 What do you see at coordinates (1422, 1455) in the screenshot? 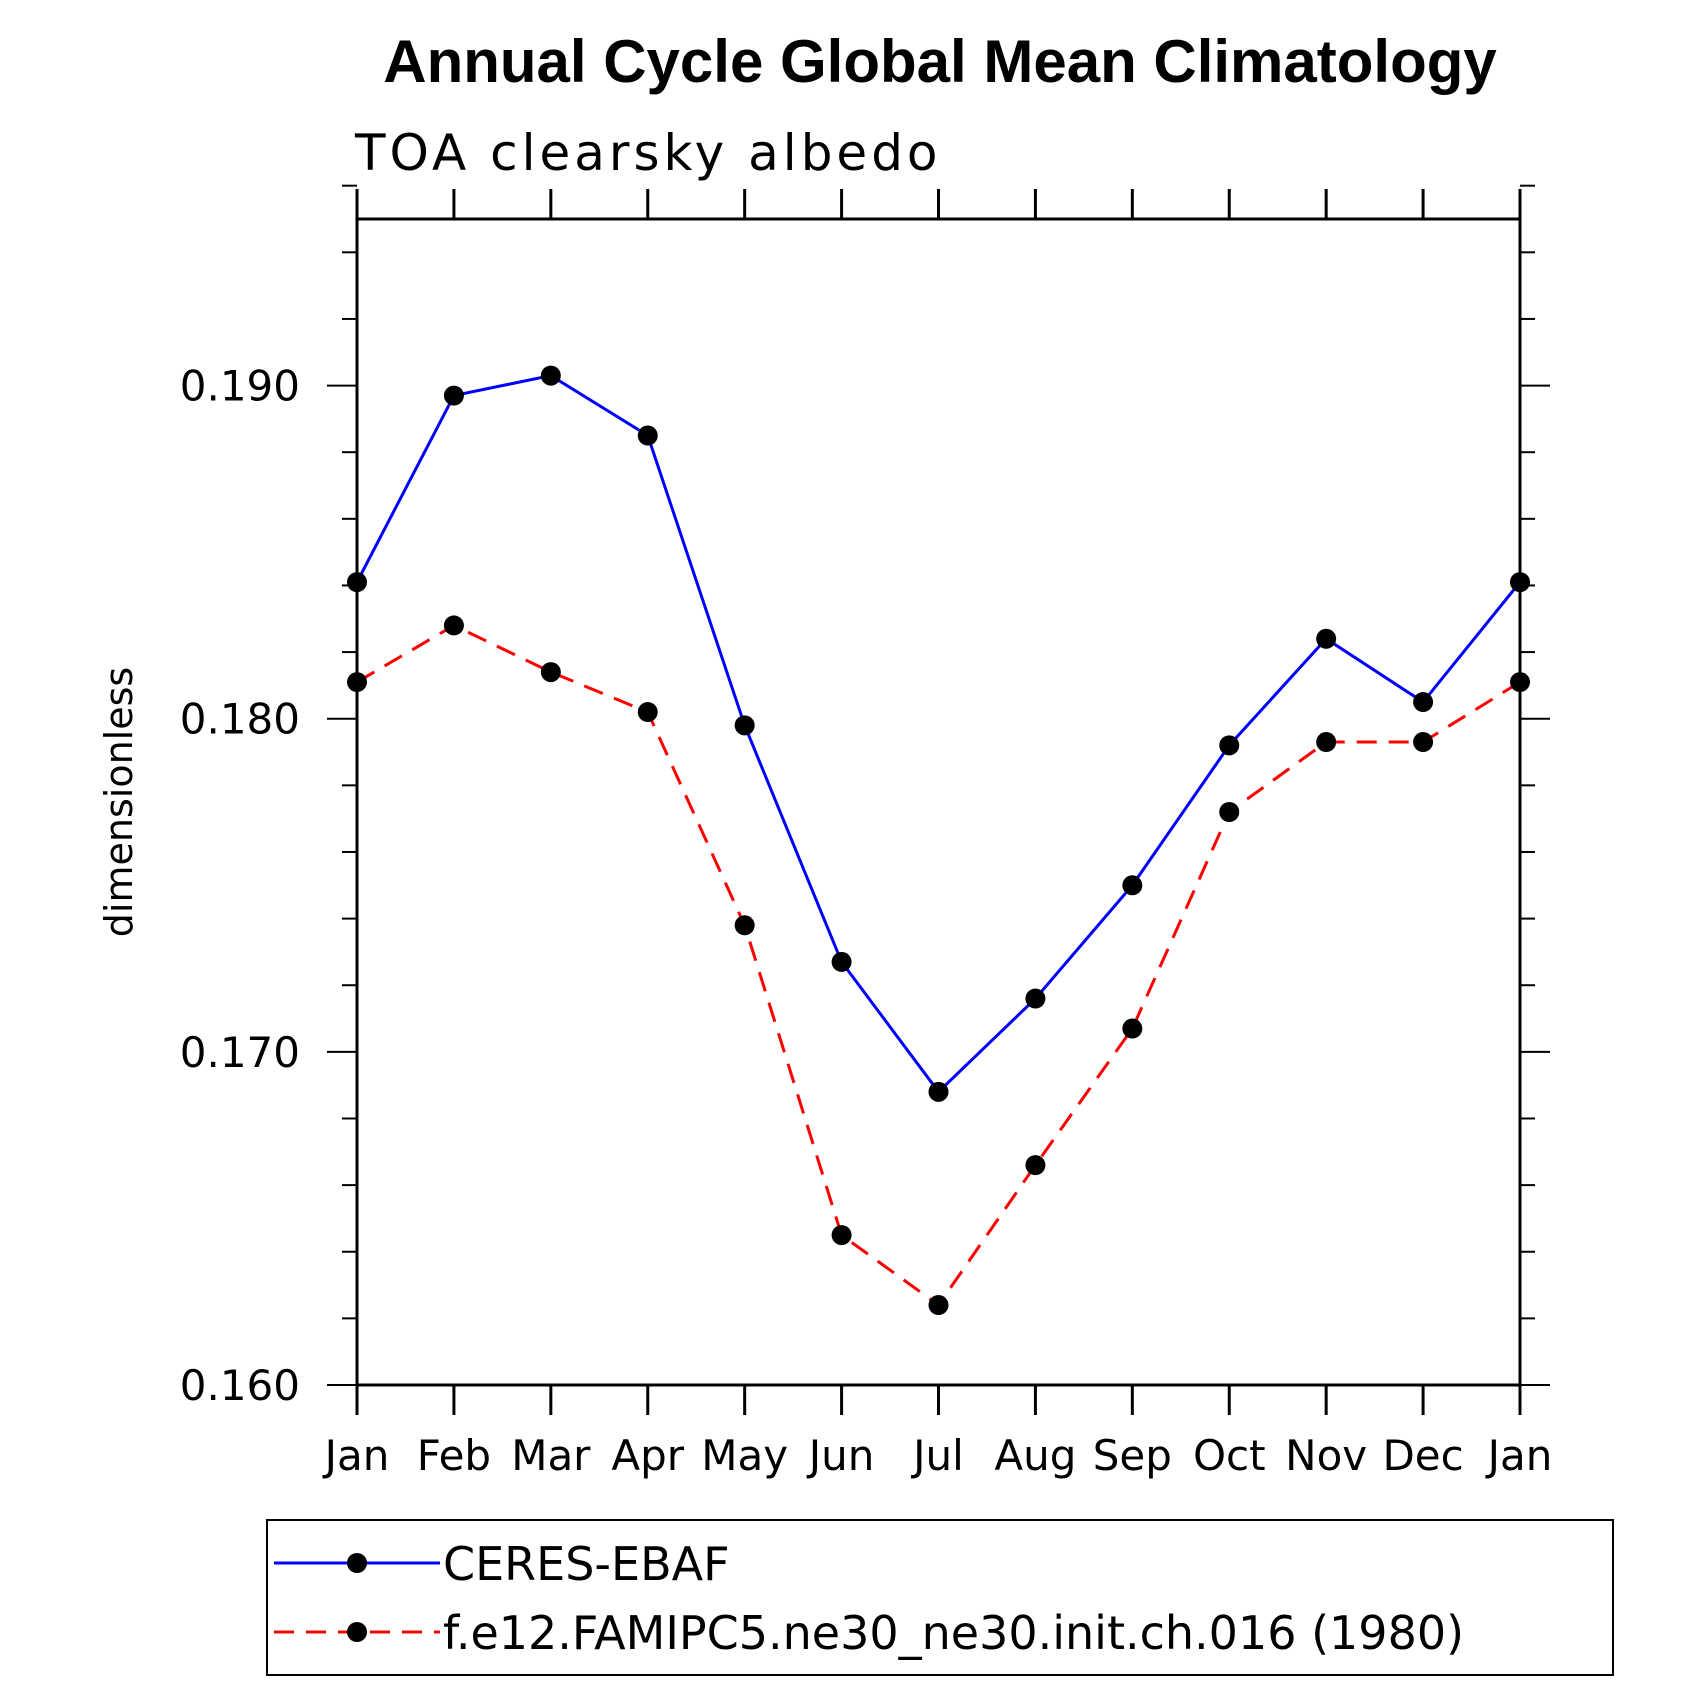
I see `x-tick-label: Dec` at bounding box center [1422, 1455].